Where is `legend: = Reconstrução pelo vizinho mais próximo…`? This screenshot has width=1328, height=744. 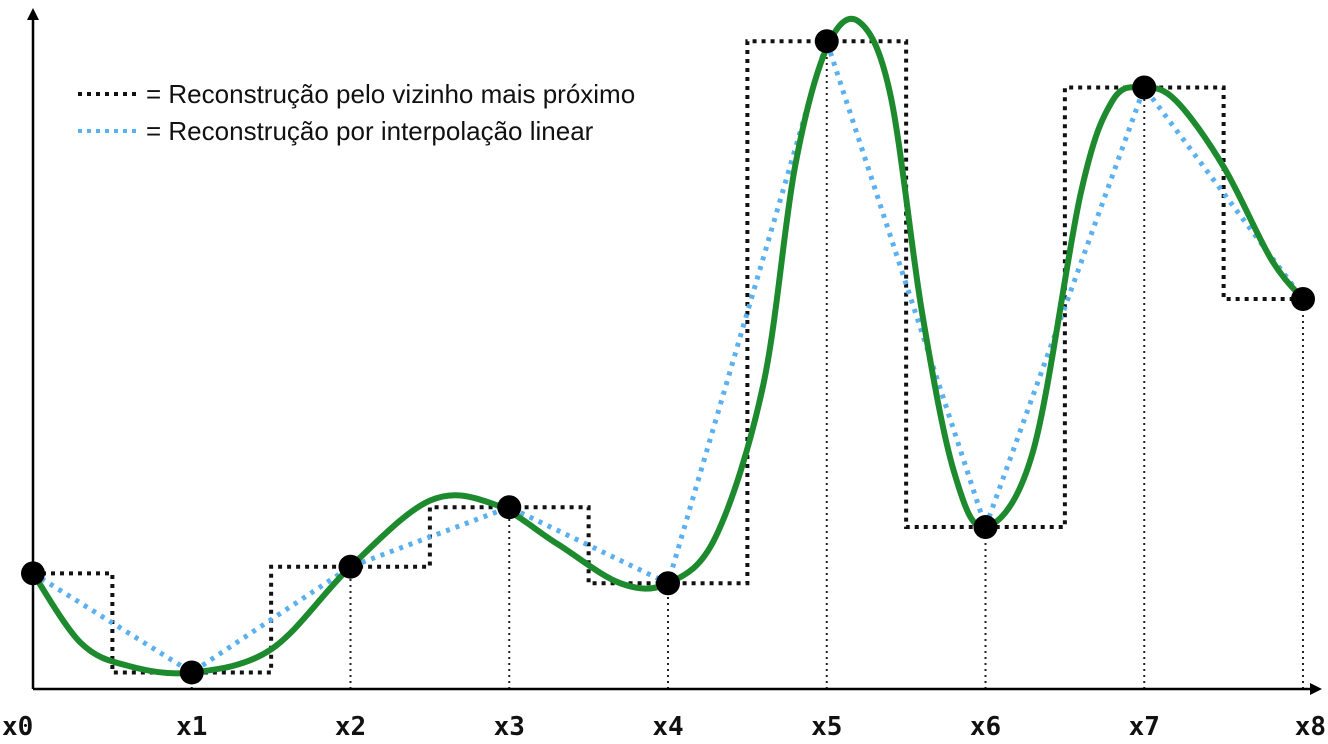 legend: = Reconstrução pelo vizinho mais próximo… is located at coordinates (356, 112).